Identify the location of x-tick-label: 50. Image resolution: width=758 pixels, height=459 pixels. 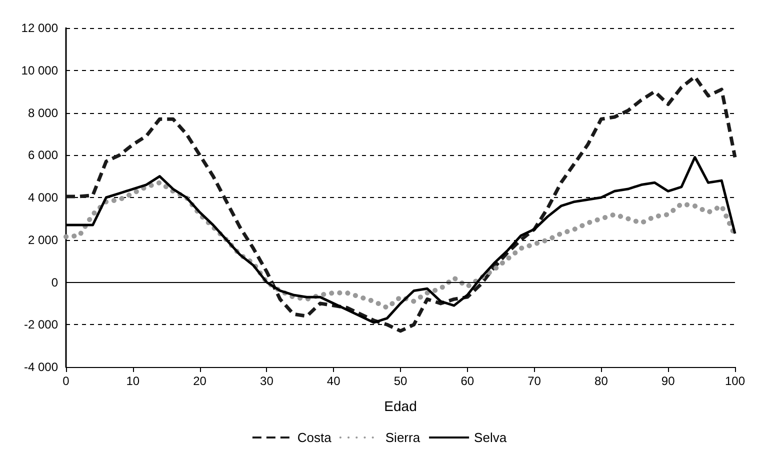
(401, 381).